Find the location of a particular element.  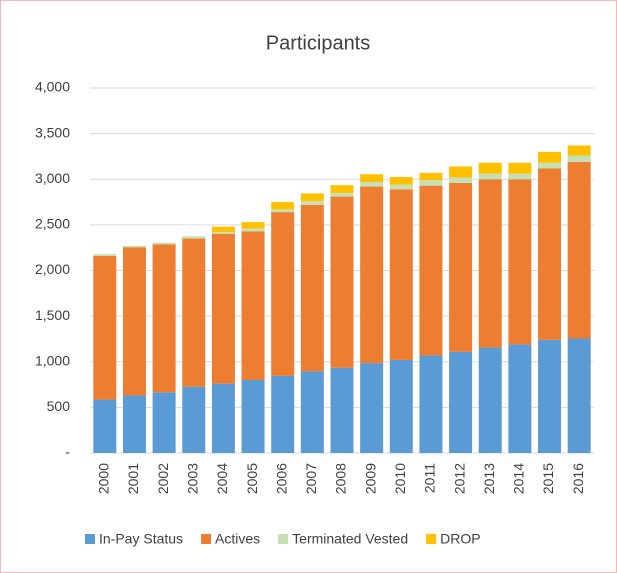

x-tick-label: 2007 is located at coordinates (311, 478).